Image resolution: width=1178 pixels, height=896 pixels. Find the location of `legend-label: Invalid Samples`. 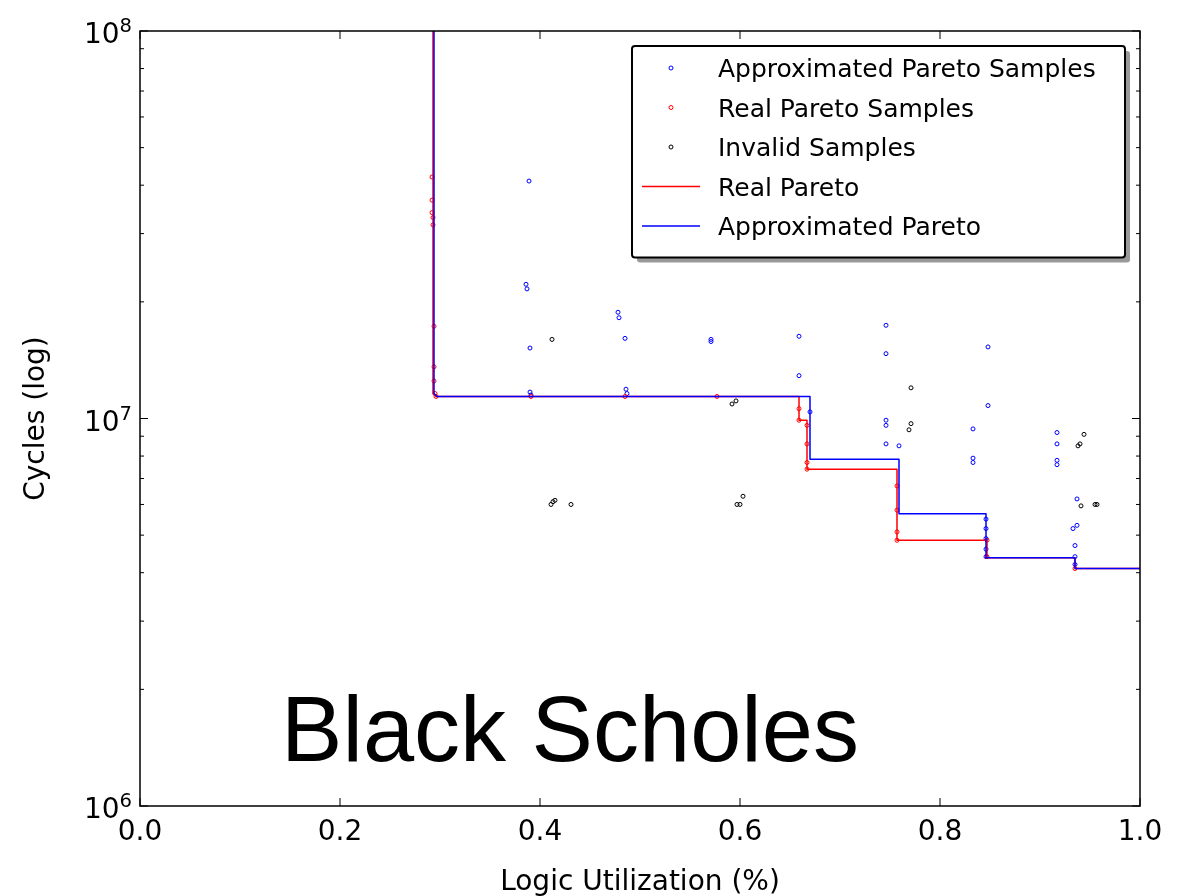

legend-label: Invalid Samples is located at coordinates (817, 147).